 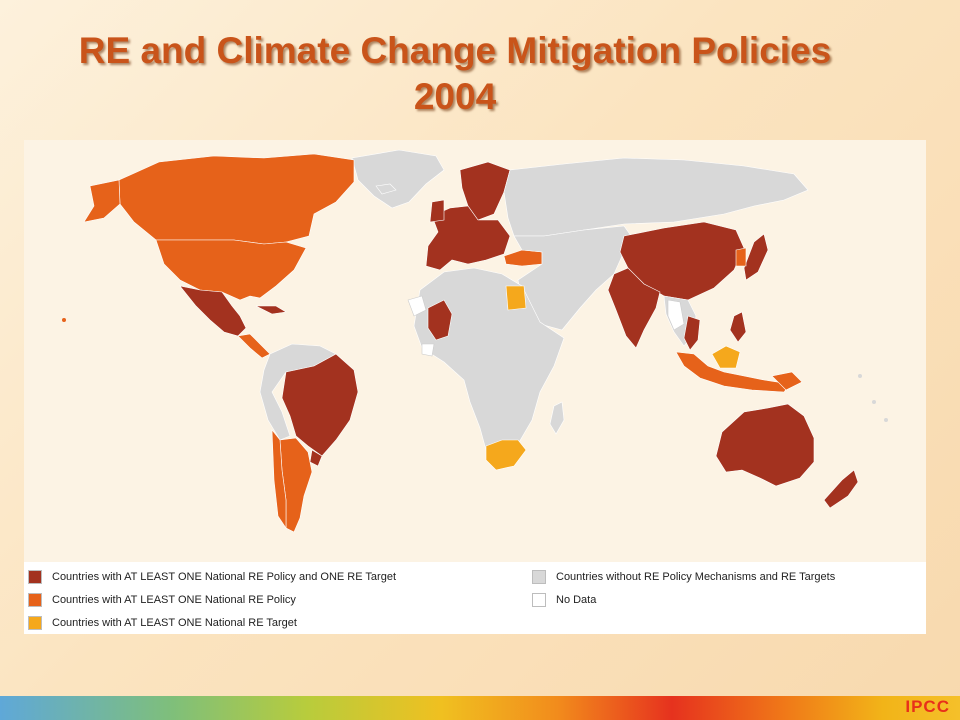 What do you see at coordinates (634, 308) in the screenshot?
I see `region-india` at bounding box center [634, 308].